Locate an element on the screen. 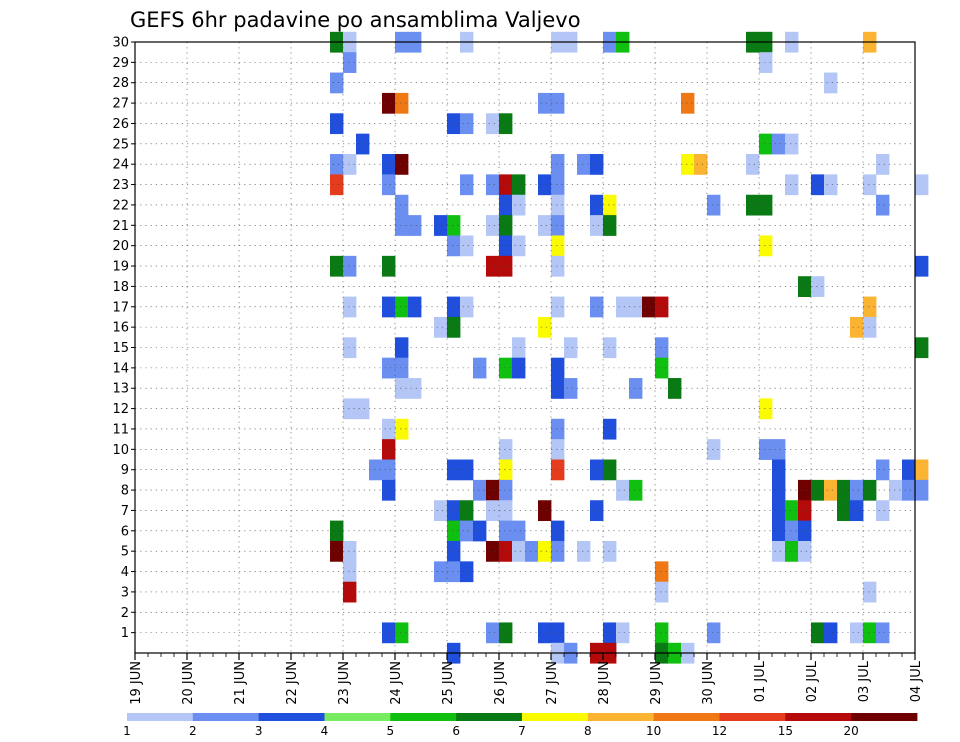 The width and height of the screenshot is (960, 742). legend-label: 1 is located at coordinates (127, 731).